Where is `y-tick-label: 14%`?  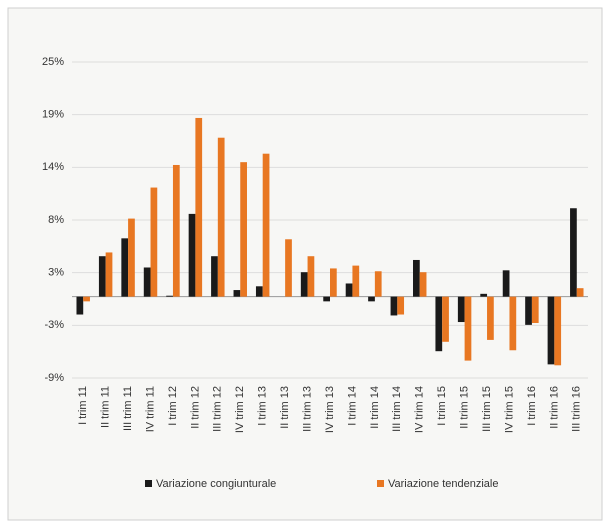 y-tick-label: 14% is located at coordinates (53, 167).